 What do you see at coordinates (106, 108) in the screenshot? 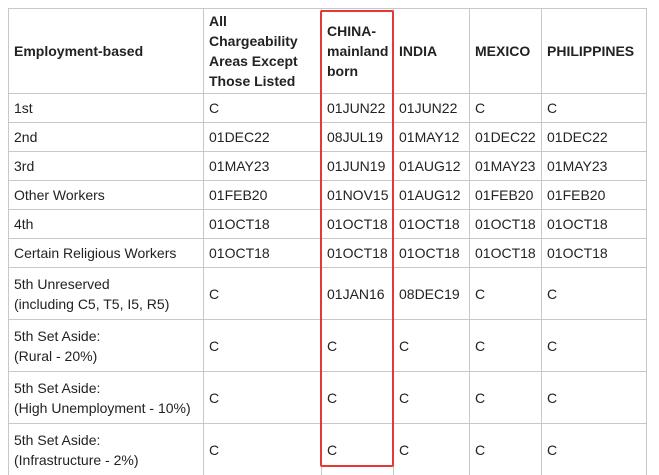
I see `table-cell: 1st` at bounding box center [106, 108].